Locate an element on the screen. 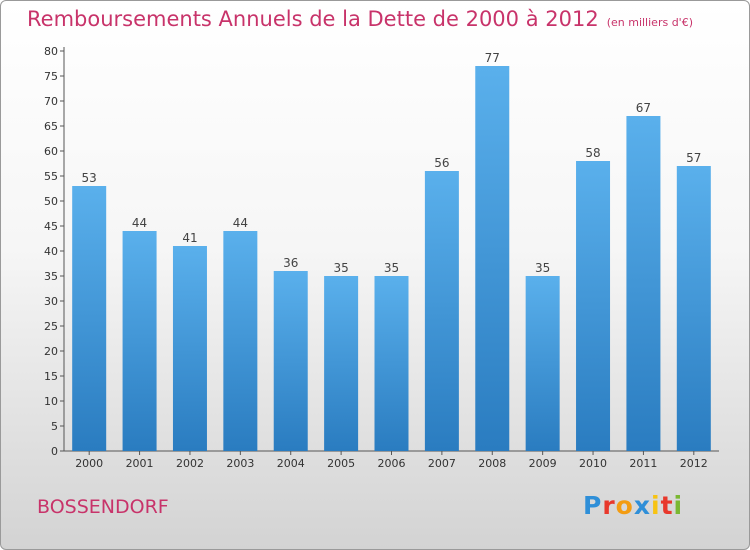 Image resolution: width=750 pixels, height=550 pixels. logo-letter: r is located at coordinates (609, 505).